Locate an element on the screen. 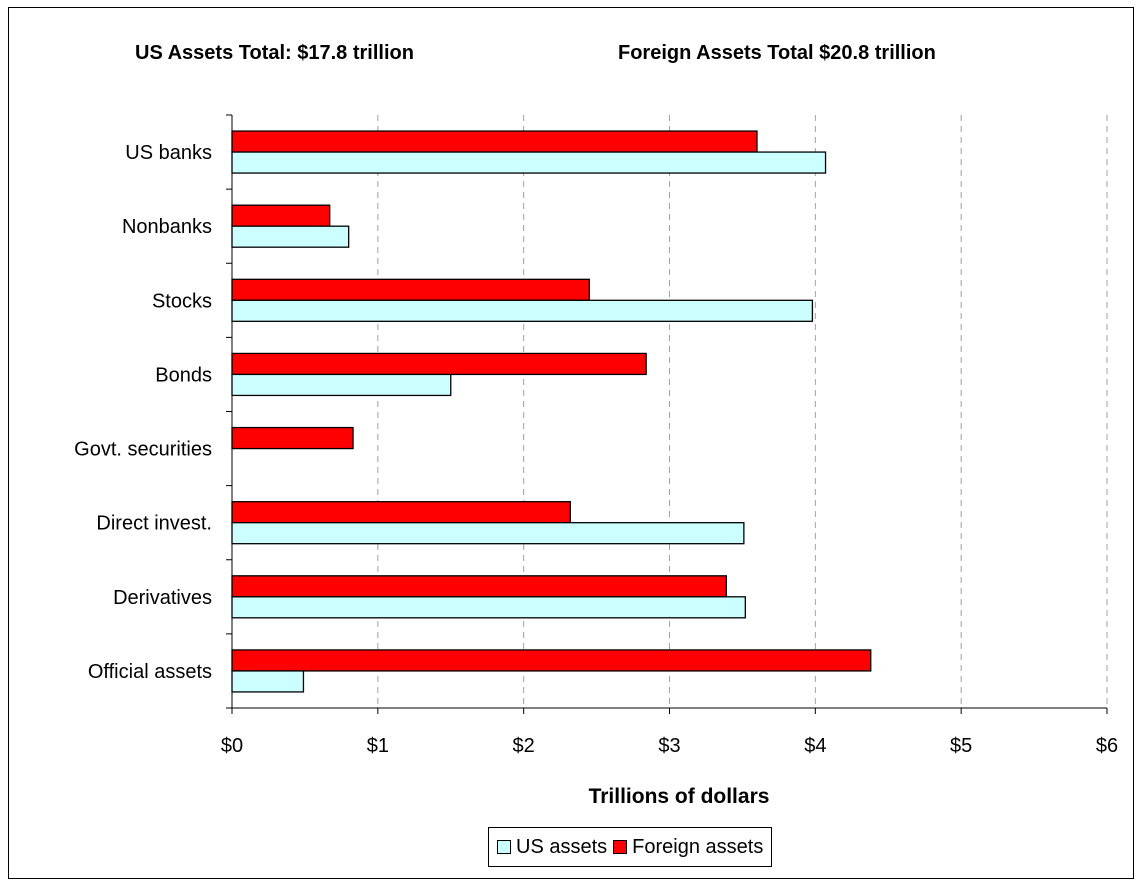 The image size is (1144, 888). x-tick-label-5: $5 is located at coordinates (961, 746).